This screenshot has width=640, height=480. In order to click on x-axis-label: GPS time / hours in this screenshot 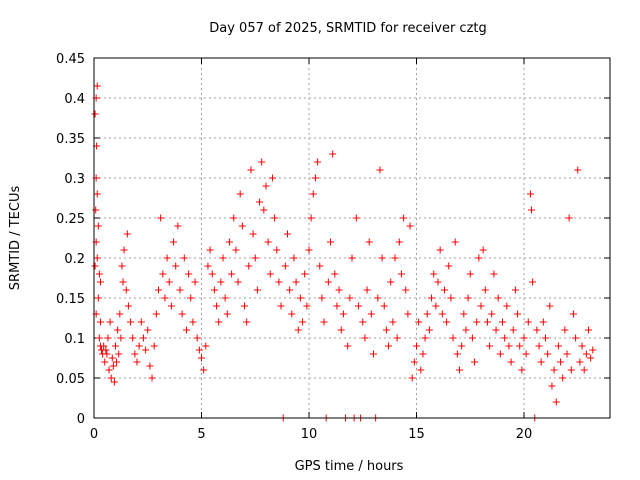, I will do `click(349, 466)`.